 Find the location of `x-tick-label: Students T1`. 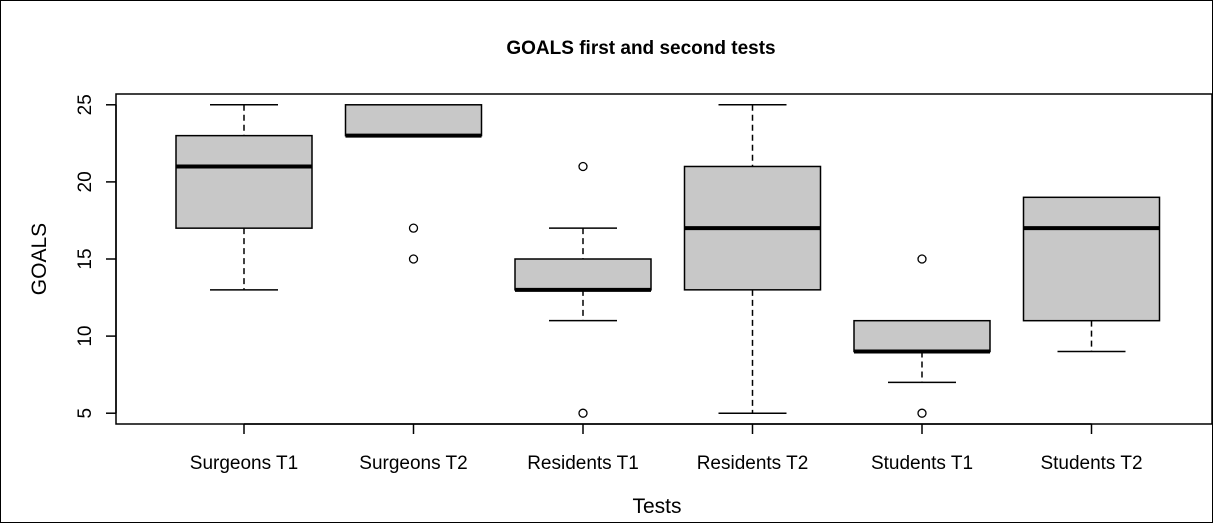

x-tick-label: Students T1 is located at coordinates (922, 463).